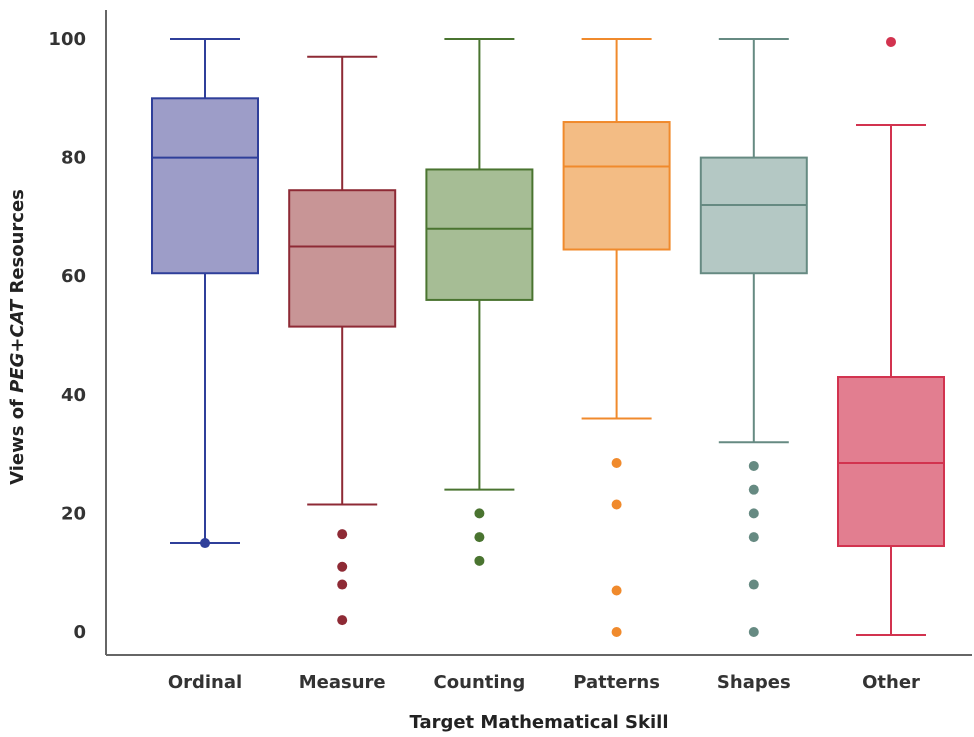 The width and height of the screenshot is (974, 737). What do you see at coordinates (616, 337) in the screenshot?
I see `box-patterns` at bounding box center [616, 337].